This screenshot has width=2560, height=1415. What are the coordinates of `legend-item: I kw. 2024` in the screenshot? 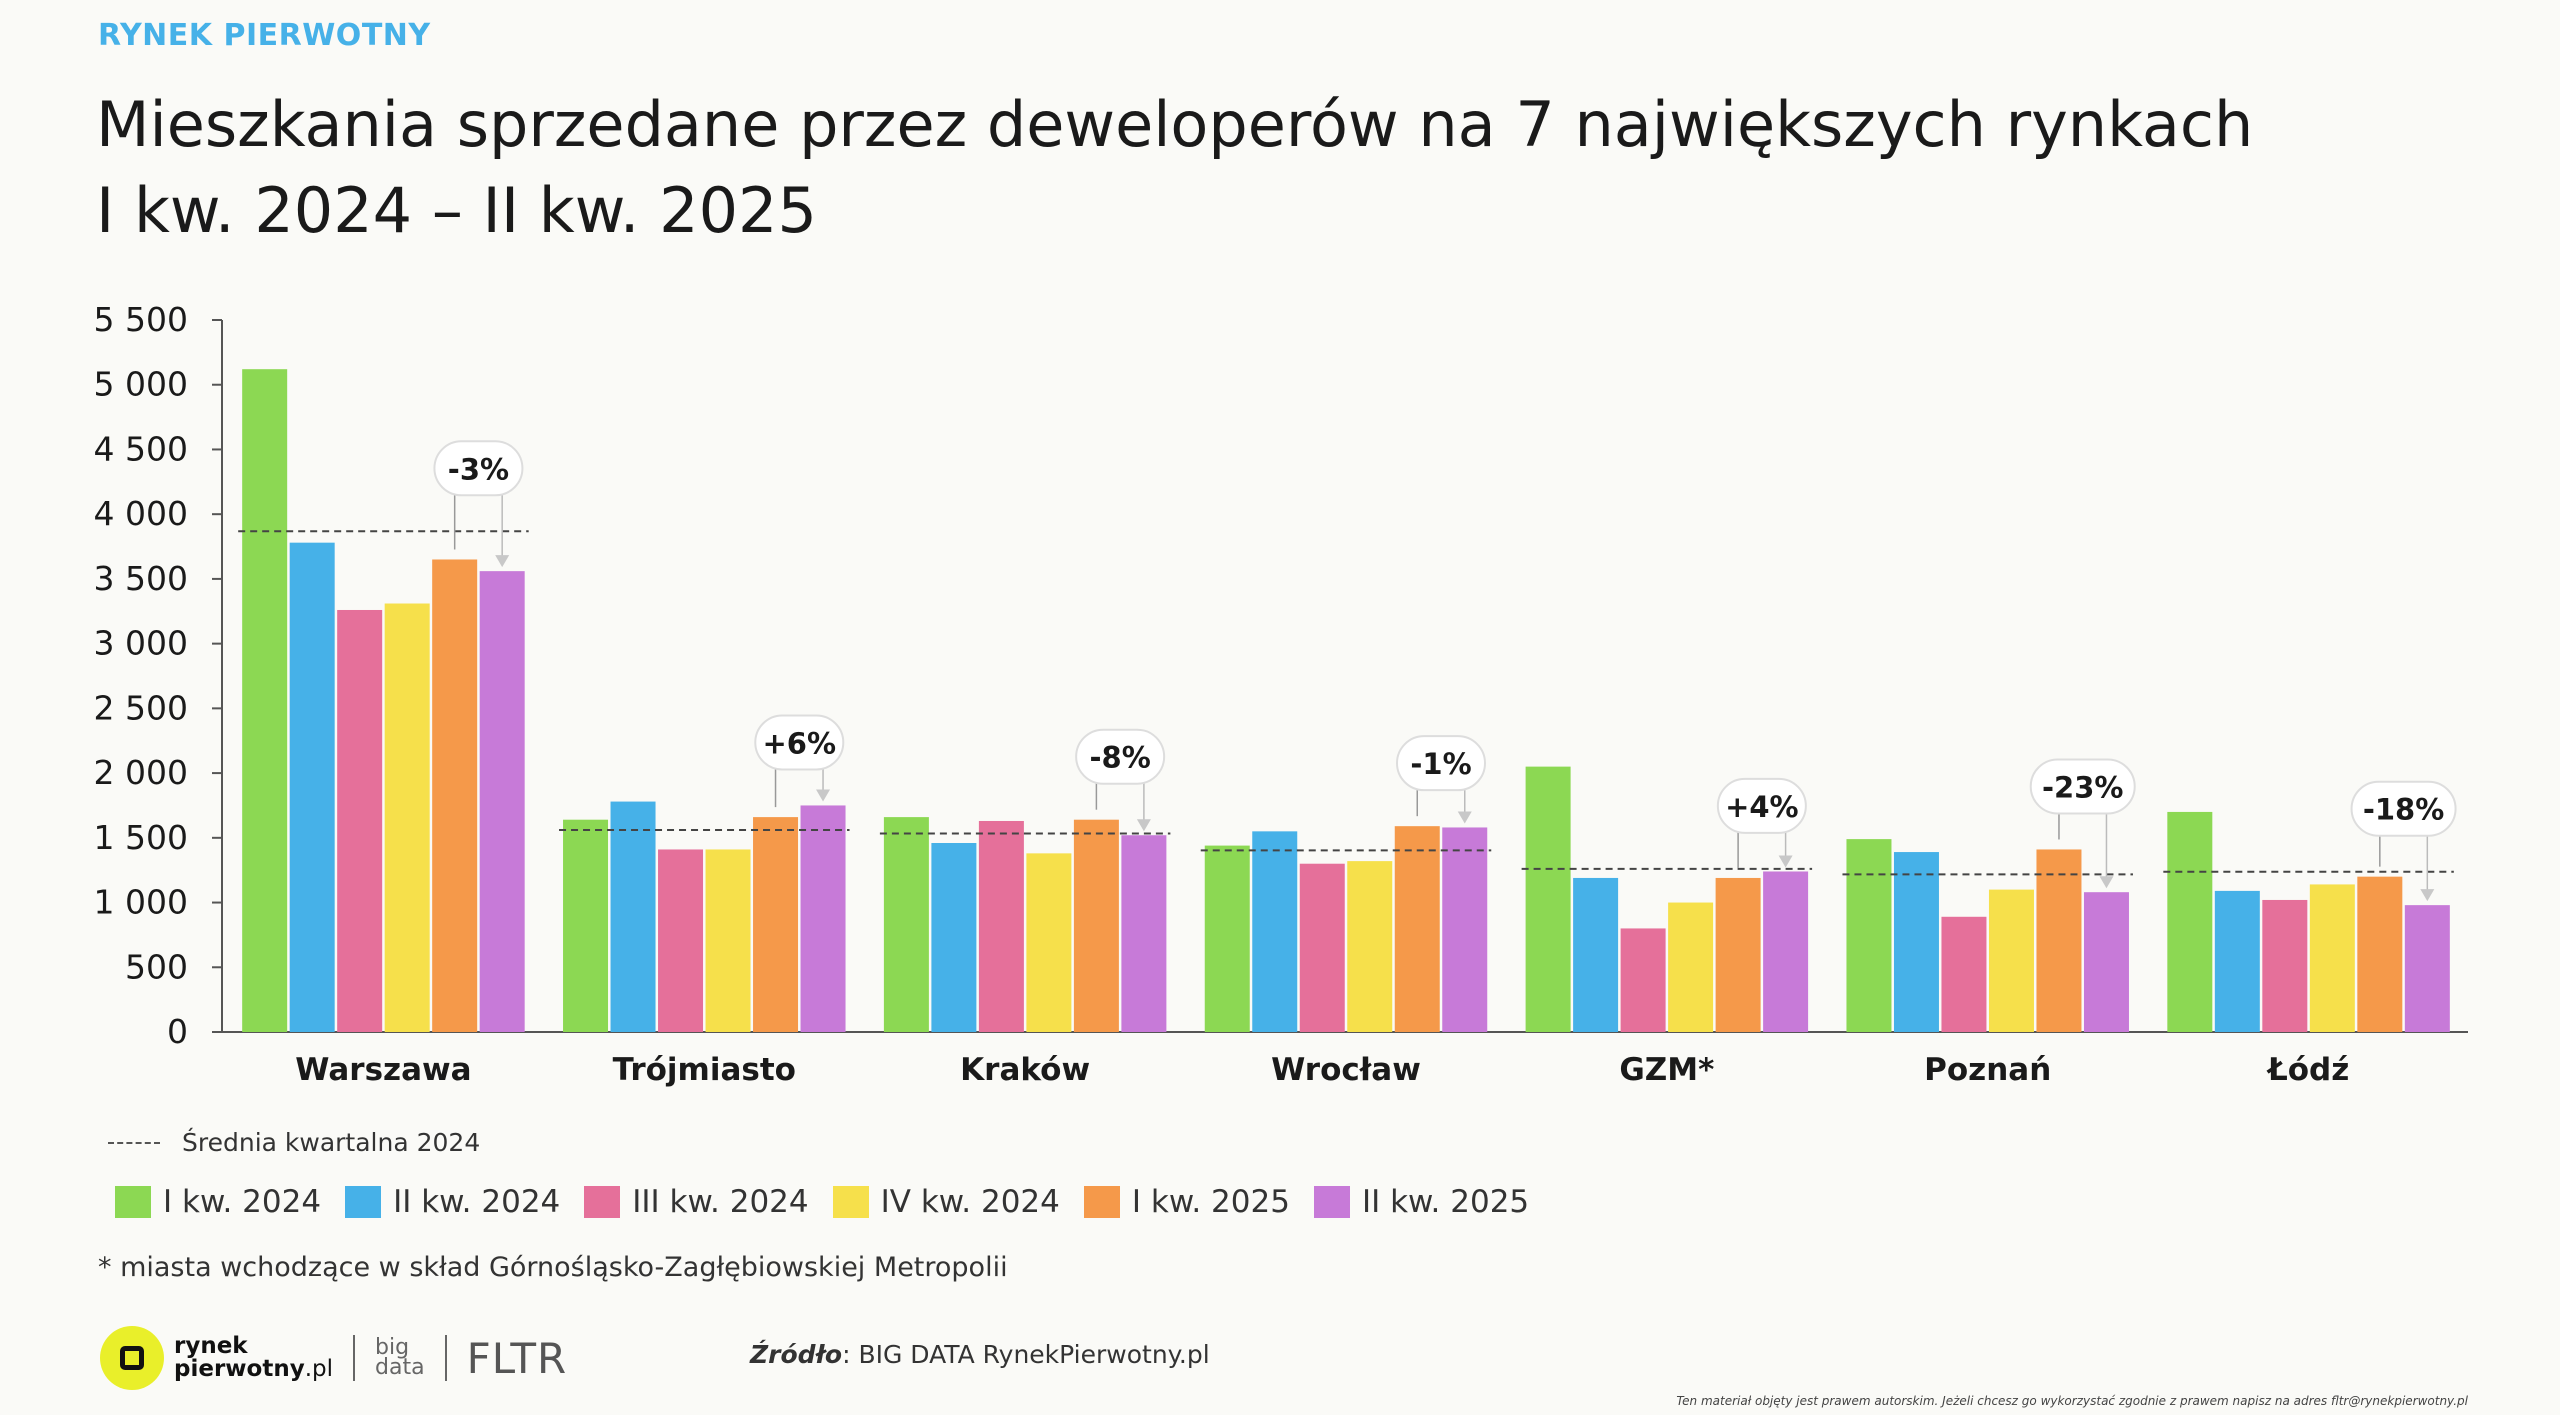 It's located at (218, 1202).